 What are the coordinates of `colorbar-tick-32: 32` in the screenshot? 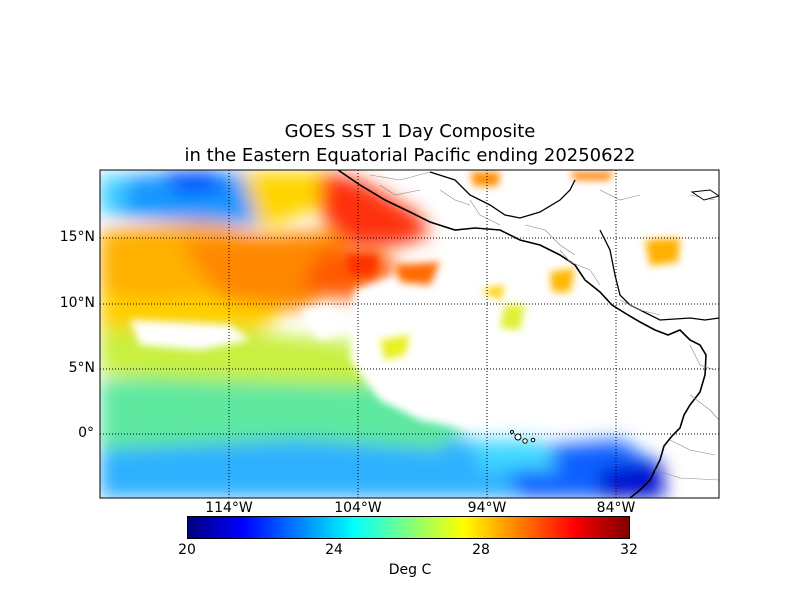 It's located at (629, 550).